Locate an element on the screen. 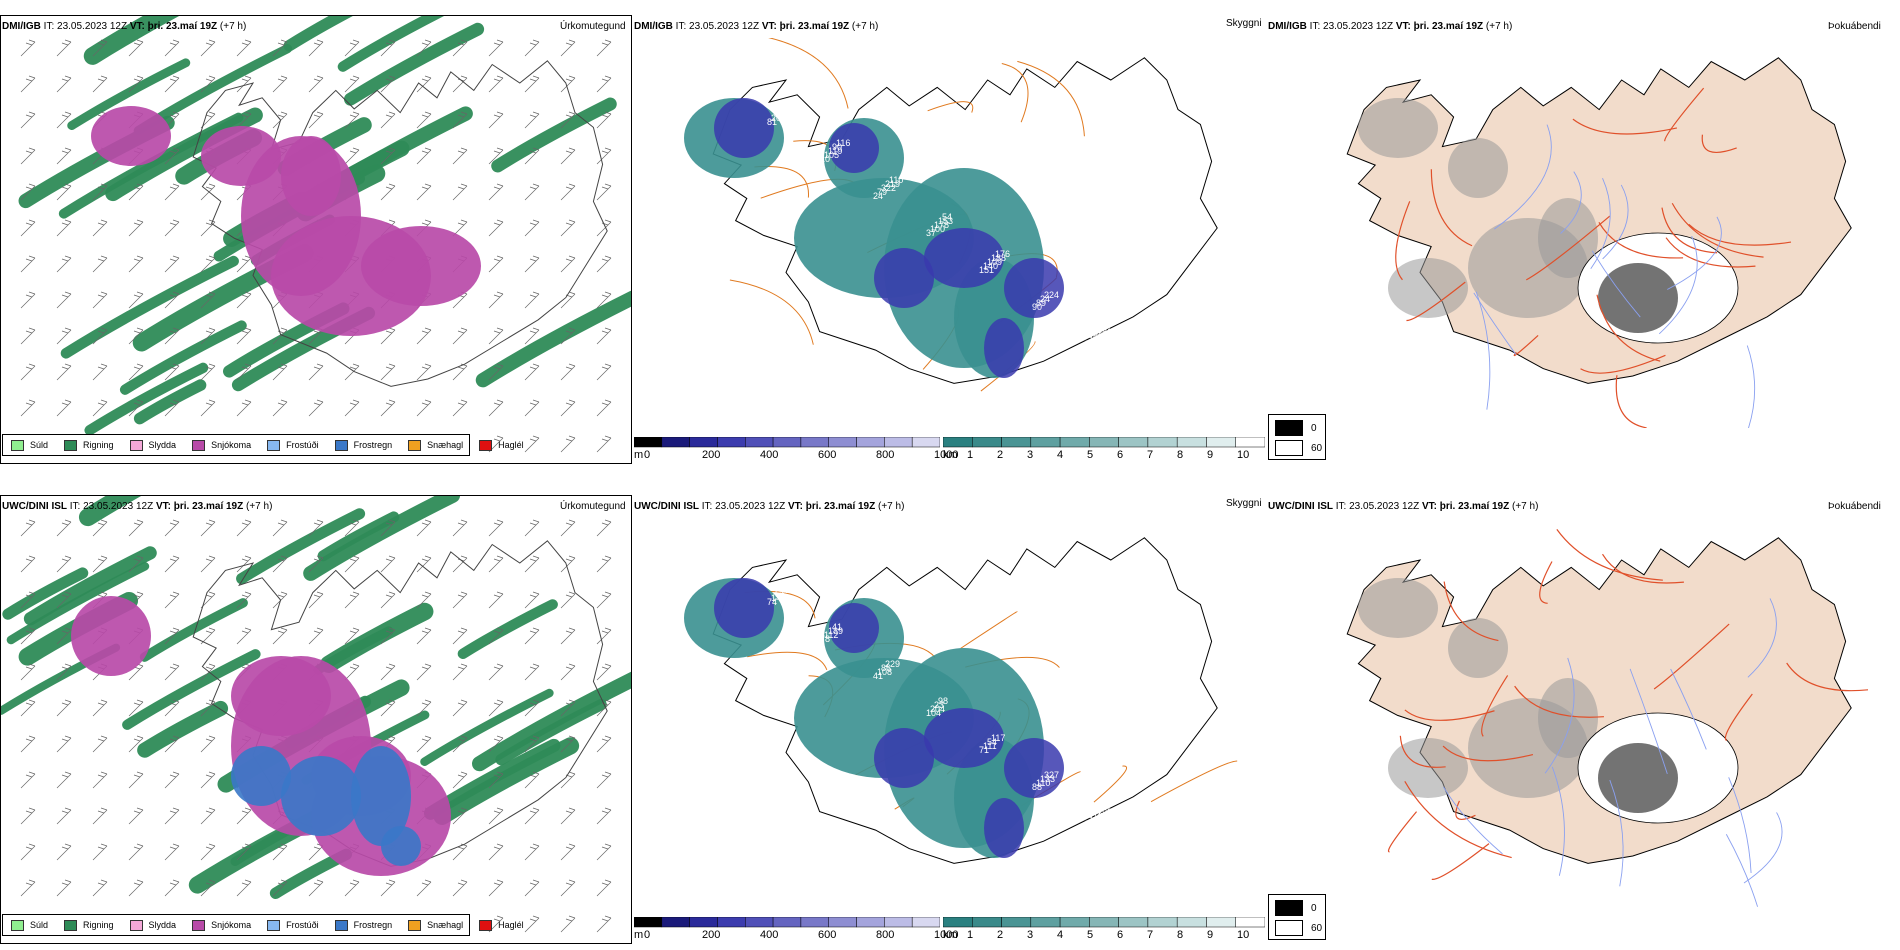 Image resolution: width=1900 pixels, height=950 pixels. legend-label: Frostúði is located at coordinates (302, 445).